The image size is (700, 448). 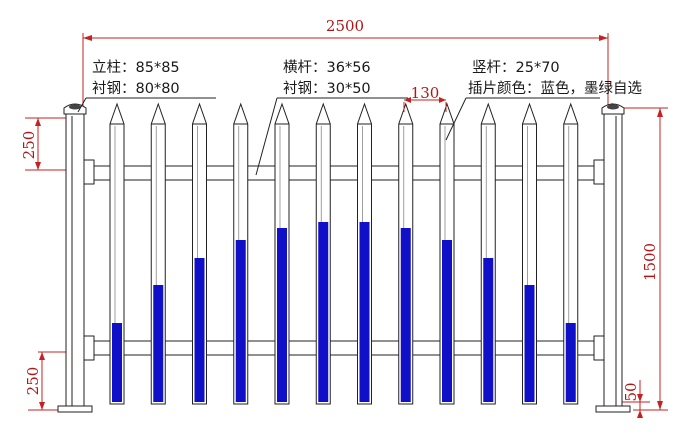 I want to click on bottom-gap-dimension: 50, so click(x=636, y=399).